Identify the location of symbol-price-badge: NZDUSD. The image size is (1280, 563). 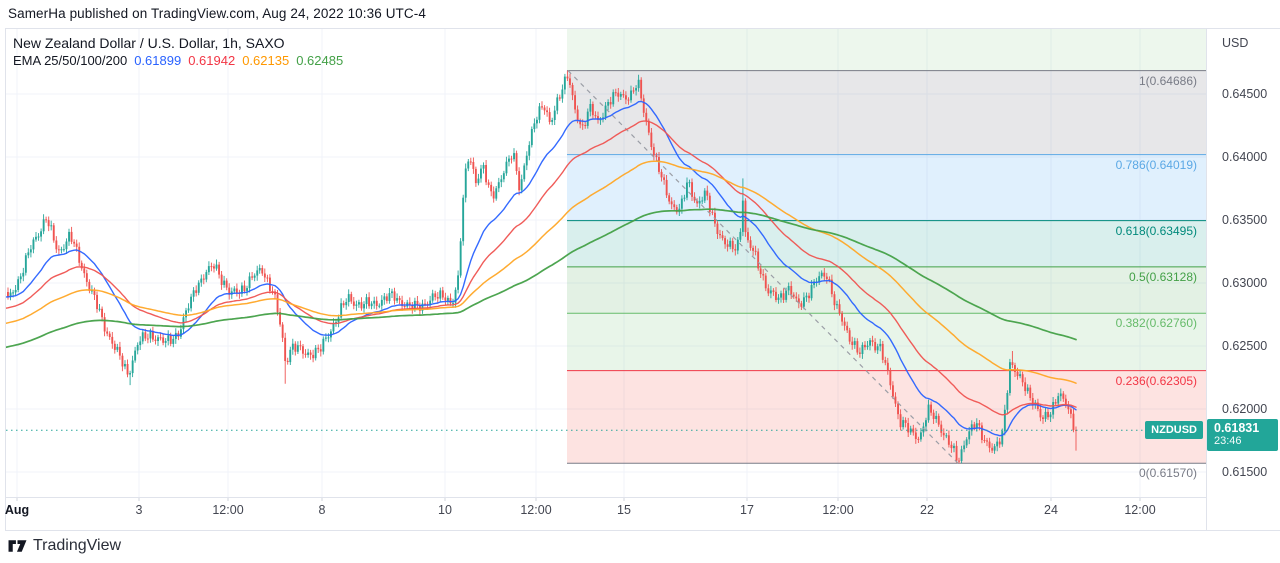
(1174, 430).